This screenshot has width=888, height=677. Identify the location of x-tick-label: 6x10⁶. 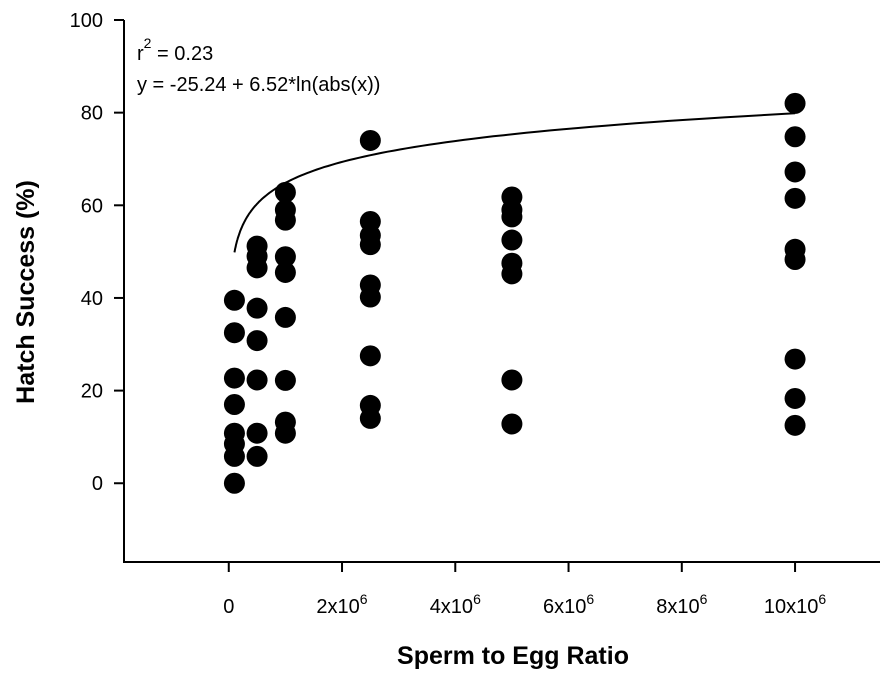
(568, 604).